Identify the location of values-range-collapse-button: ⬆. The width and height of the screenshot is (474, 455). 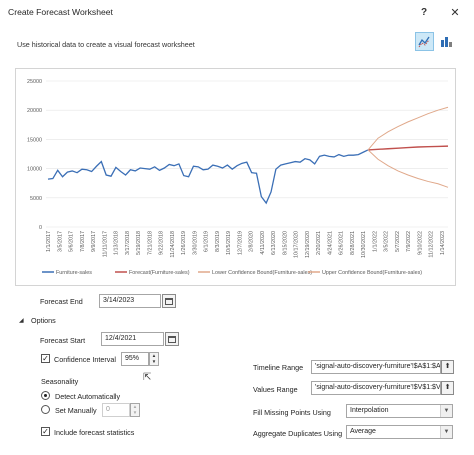
(447, 388).